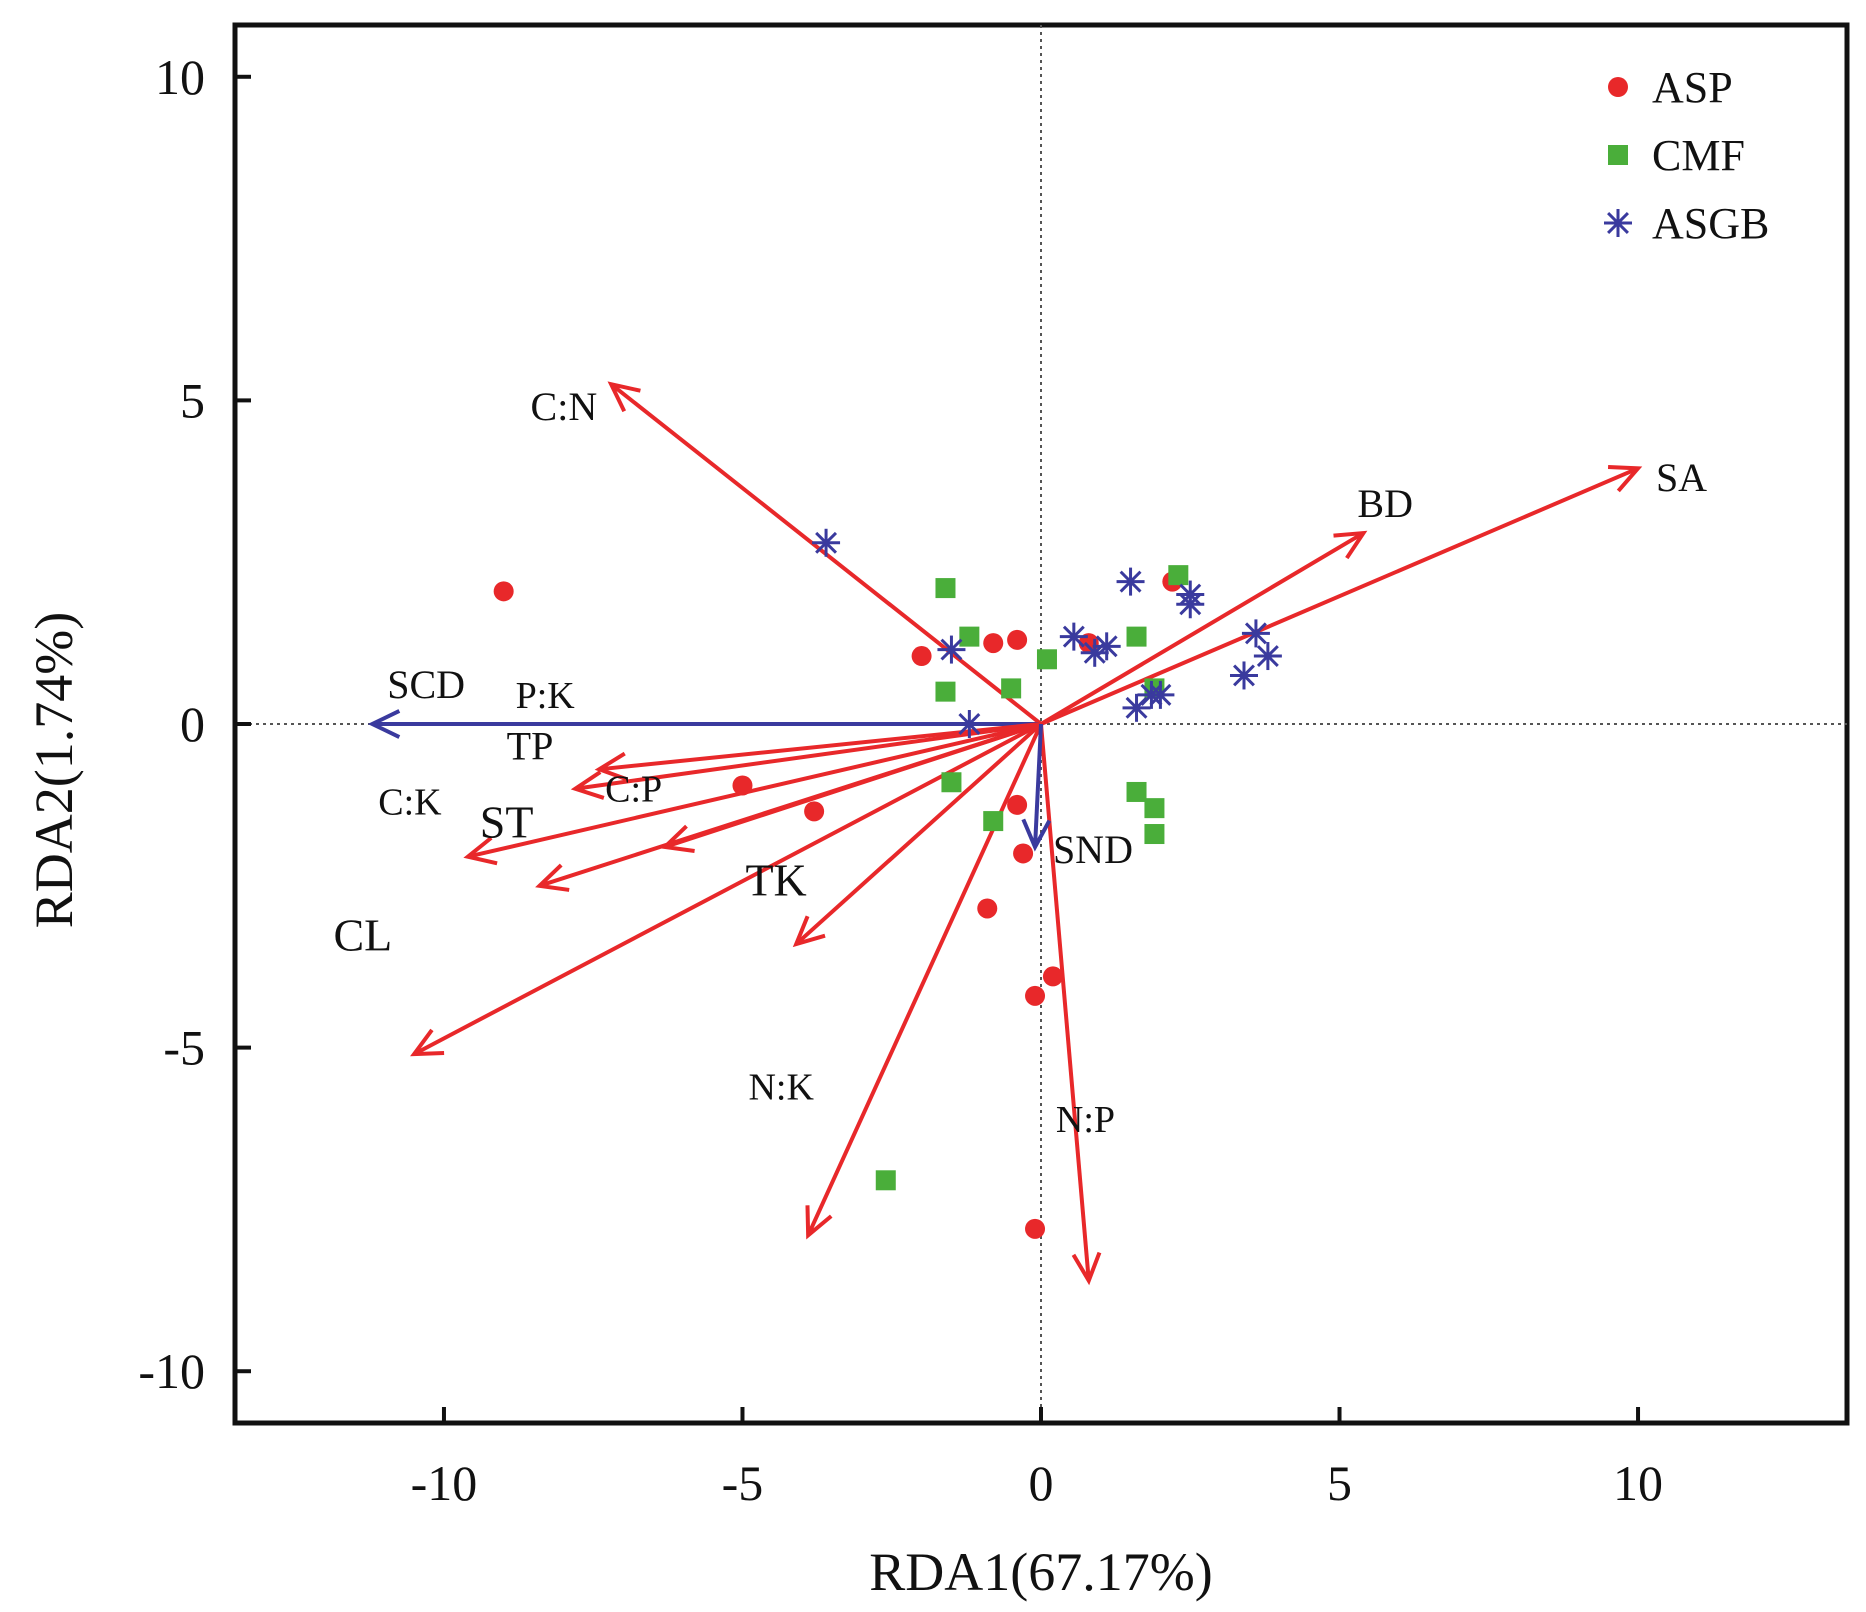  What do you see at coordinates (363, 935) in the screenshot?
I see `vector-label: CL` at bounding box center [363, 935].